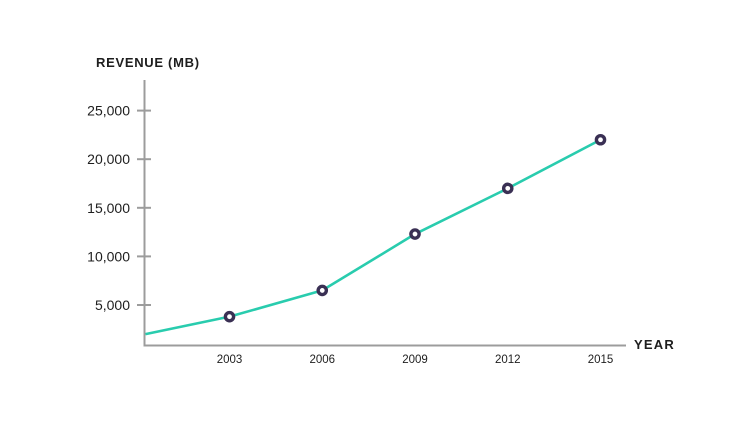 Image resolution: width=750 pixels, height=437 pixels. I want to click on y-tick-label: 20,000, so click(108, 159).